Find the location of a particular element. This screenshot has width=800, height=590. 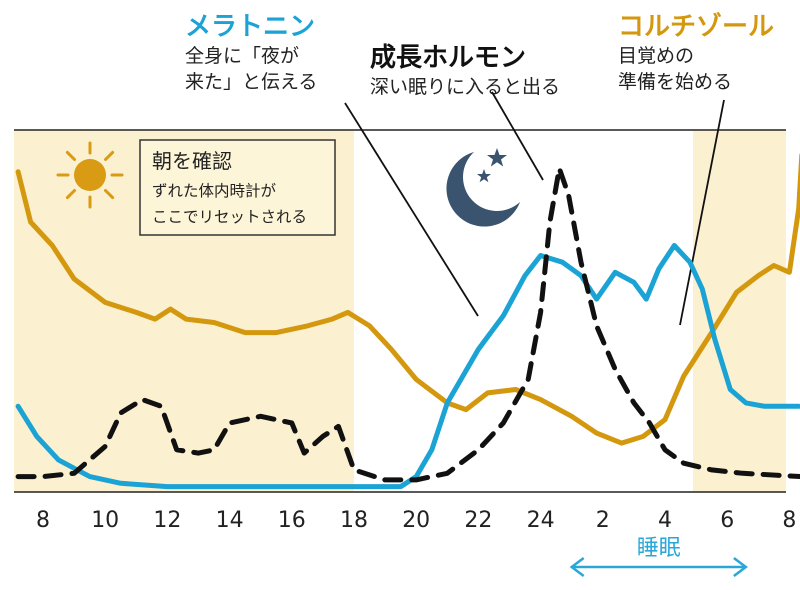

x-tick-label: 22 is located at coordinates (478, 520).